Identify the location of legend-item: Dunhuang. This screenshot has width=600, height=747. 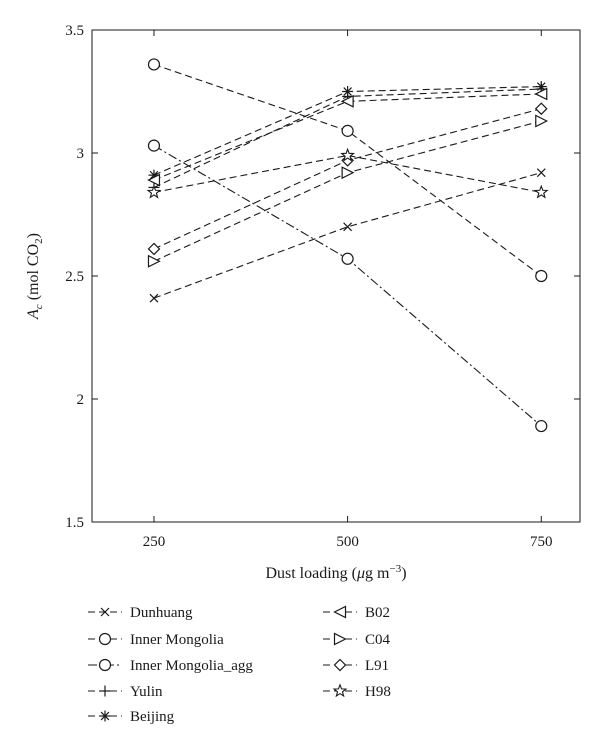
(140, 613).